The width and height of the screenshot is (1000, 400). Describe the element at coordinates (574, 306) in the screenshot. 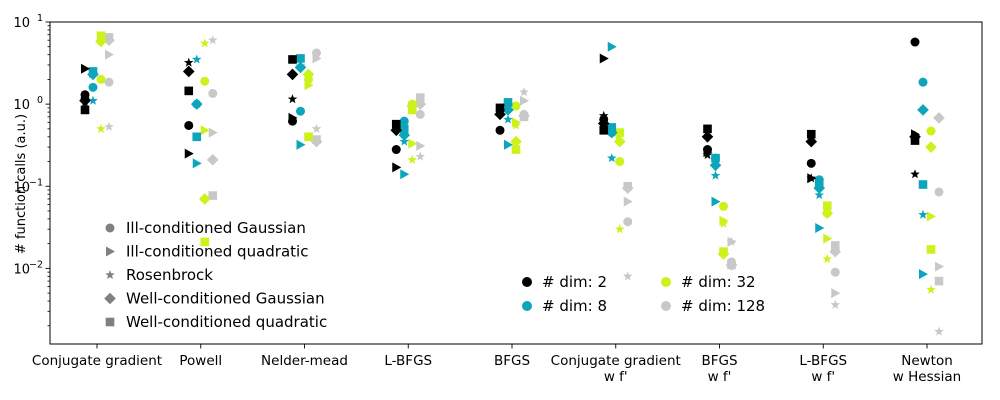

I see `legend-dim-label: # dim: 8` at that location.